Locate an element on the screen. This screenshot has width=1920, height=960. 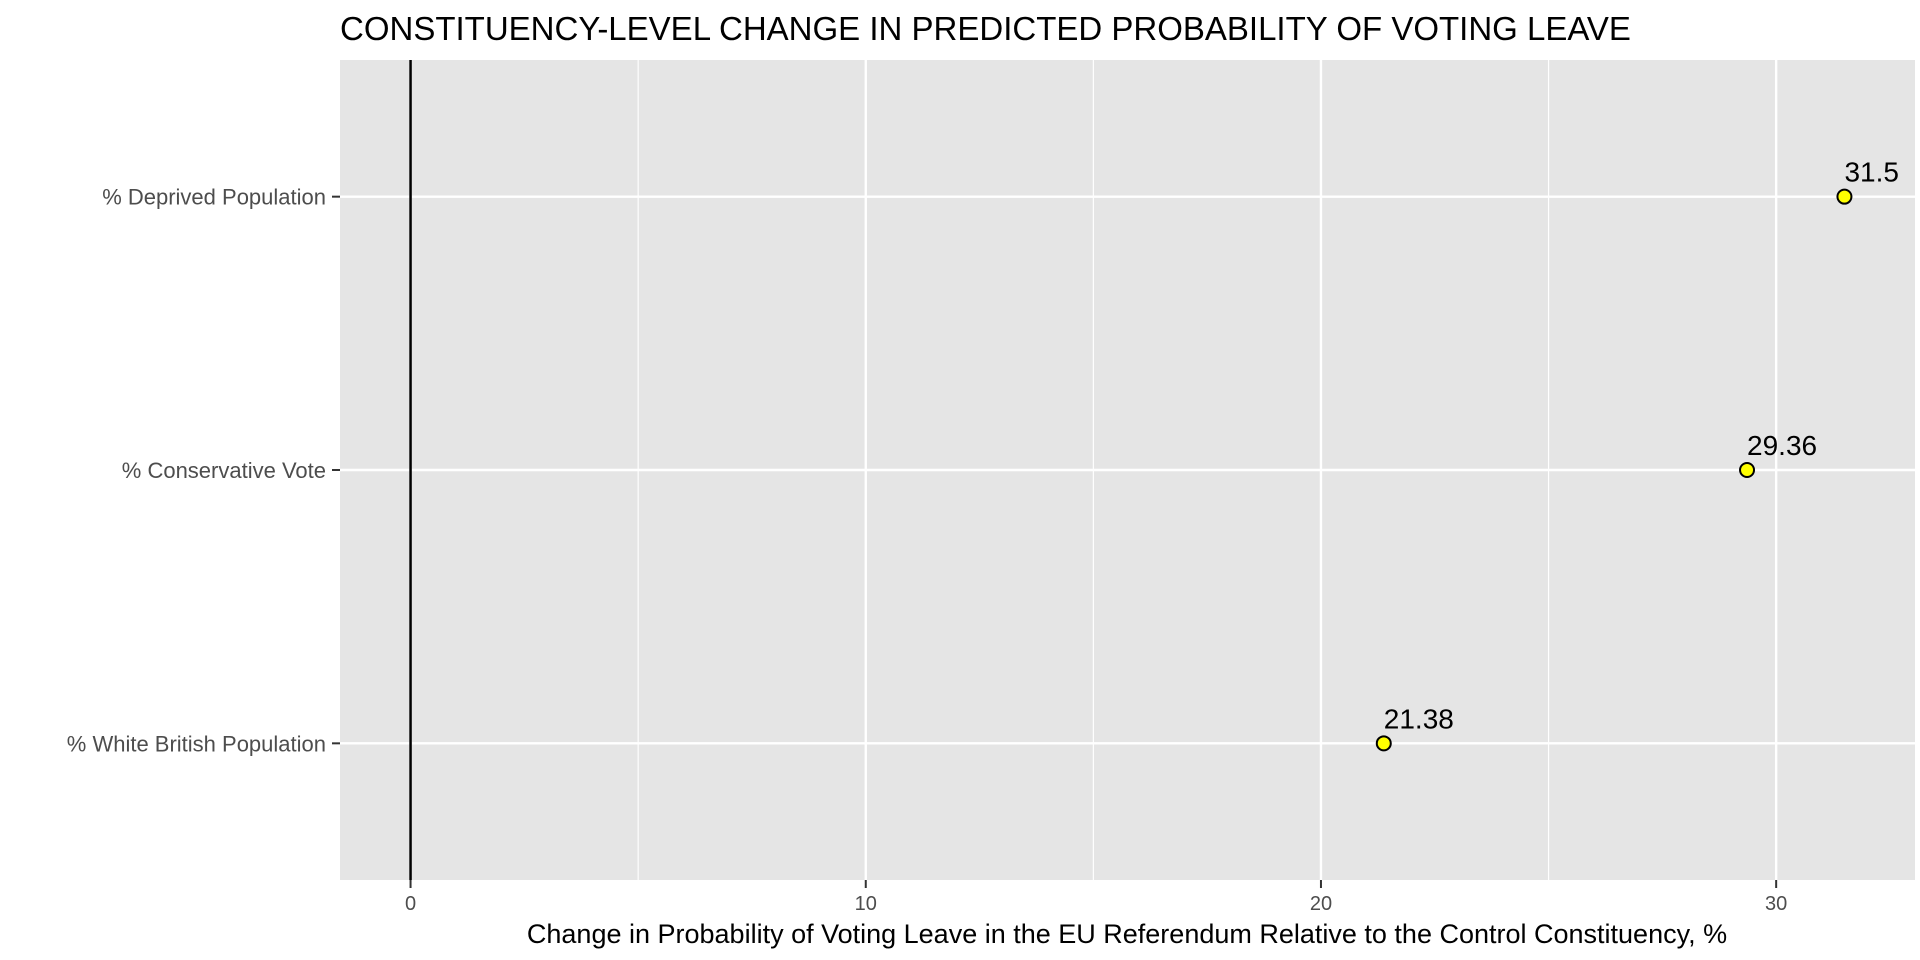
data-label: 29.36 is located at coordinates (1782, 445).